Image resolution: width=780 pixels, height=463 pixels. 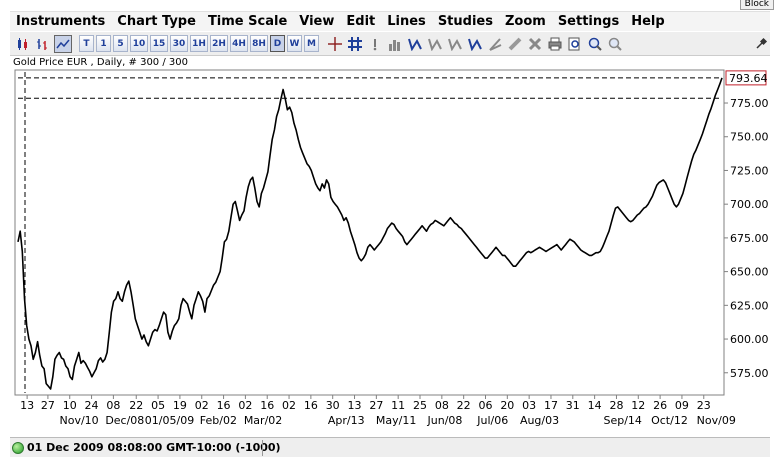 I want to click on grid-icon, so click(x=355, y=44).